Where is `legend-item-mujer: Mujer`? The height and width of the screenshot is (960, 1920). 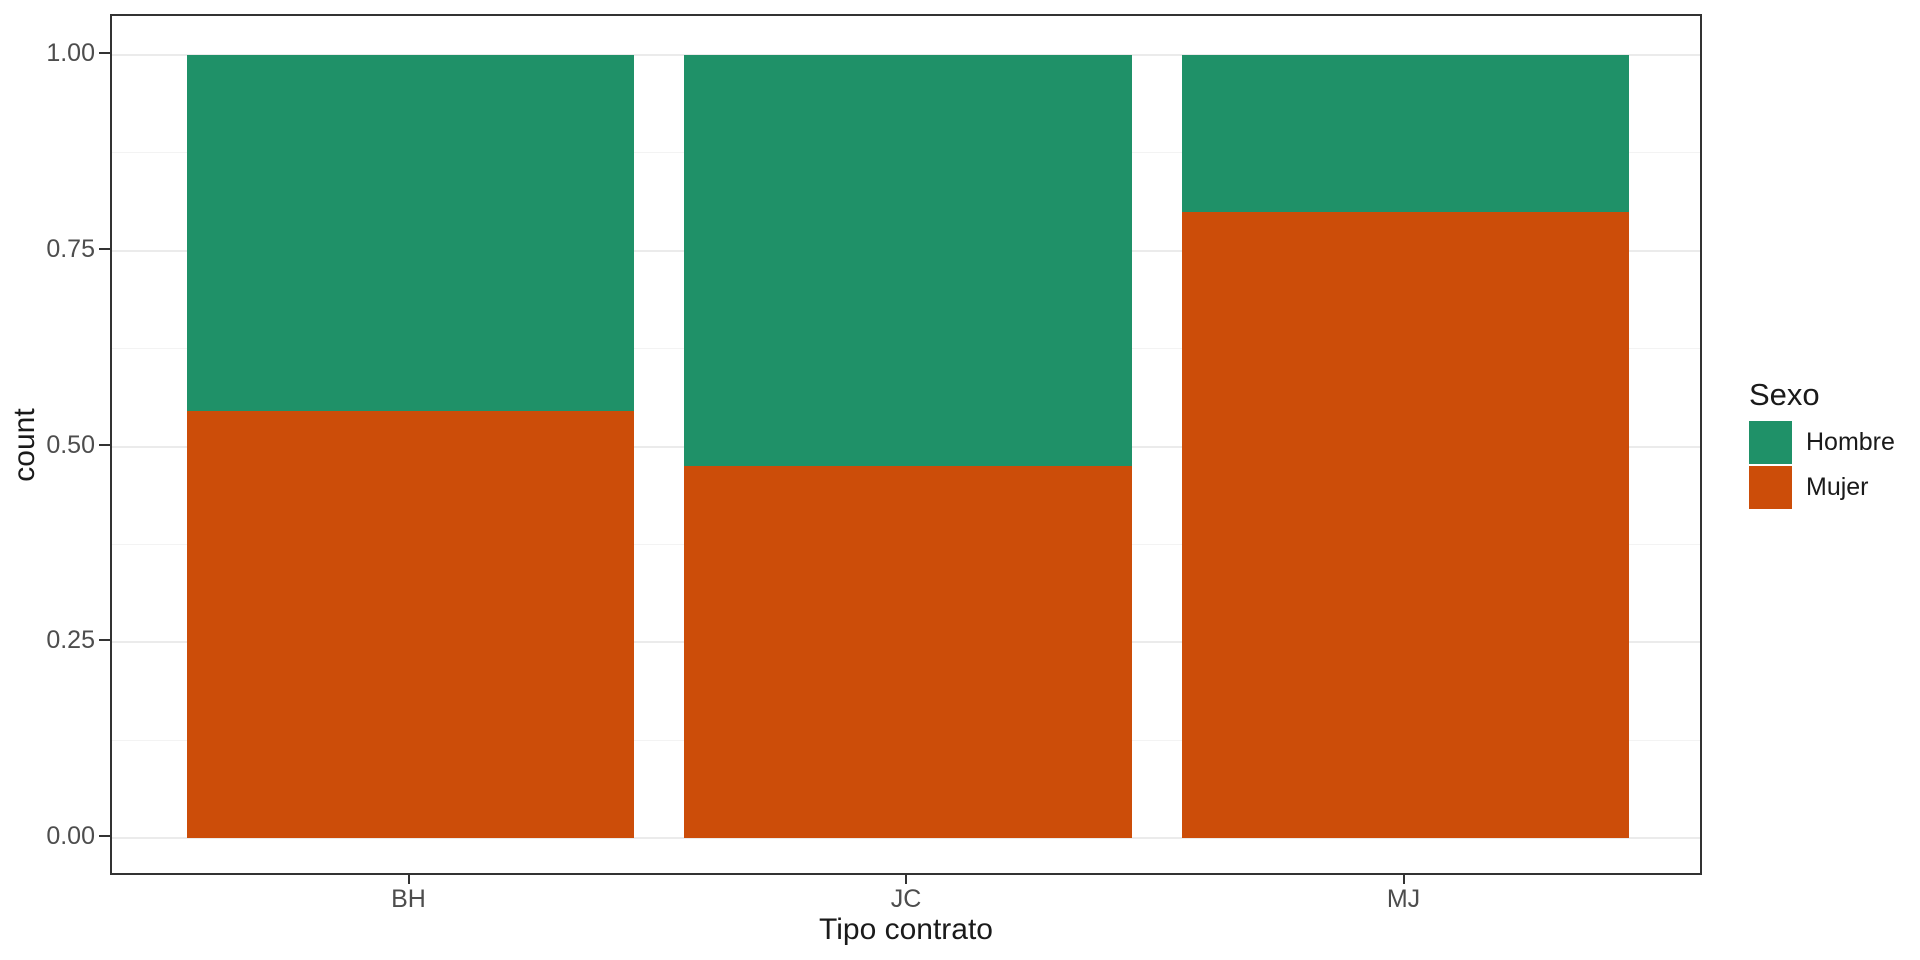 legend-item-mujer: Mujer is located at coordinates (1822, 487).